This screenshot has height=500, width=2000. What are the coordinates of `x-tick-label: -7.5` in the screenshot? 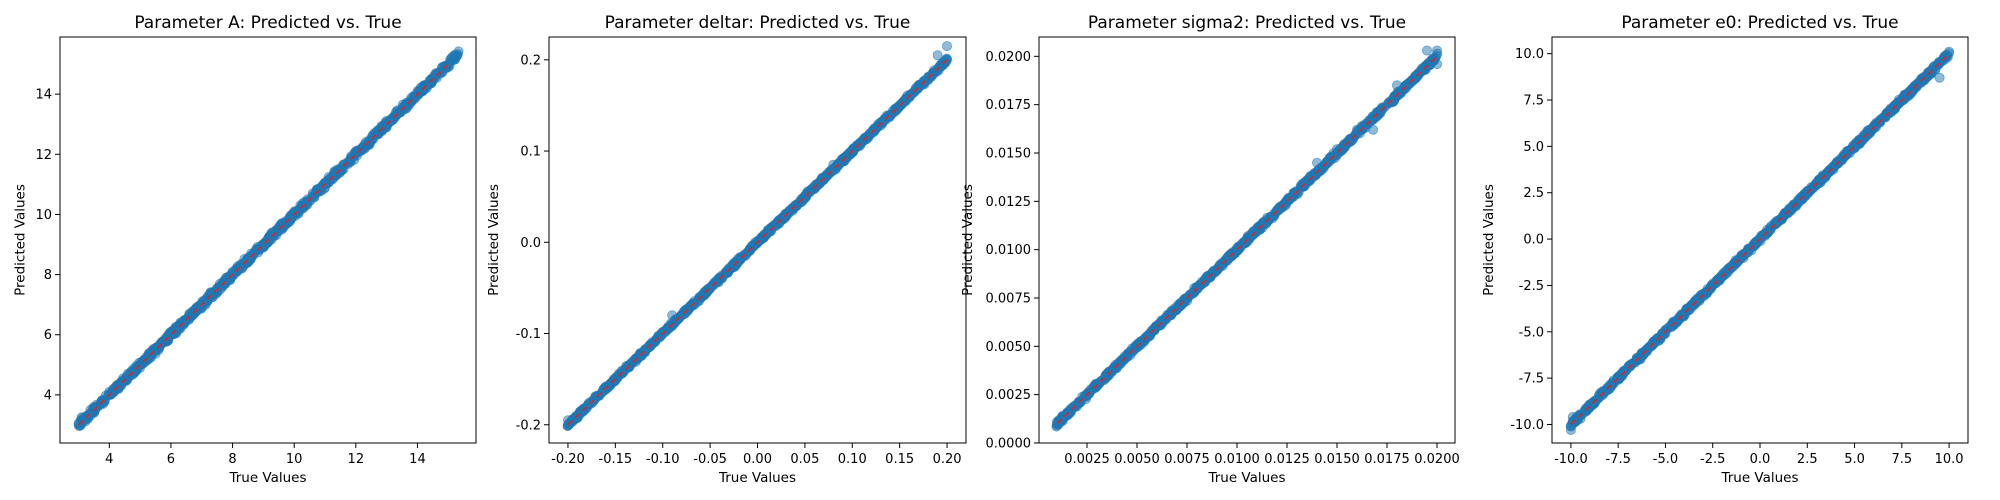 It's located at (1617, 459).